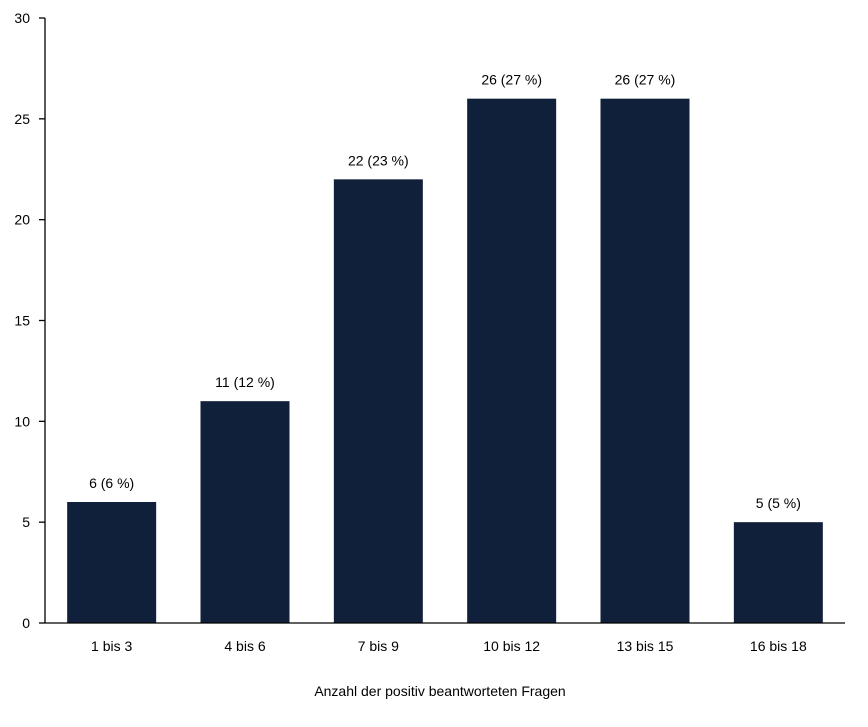 This screenshot has height=727, width=868. I want to click on y-tick-label: 15, so click(22, 321).